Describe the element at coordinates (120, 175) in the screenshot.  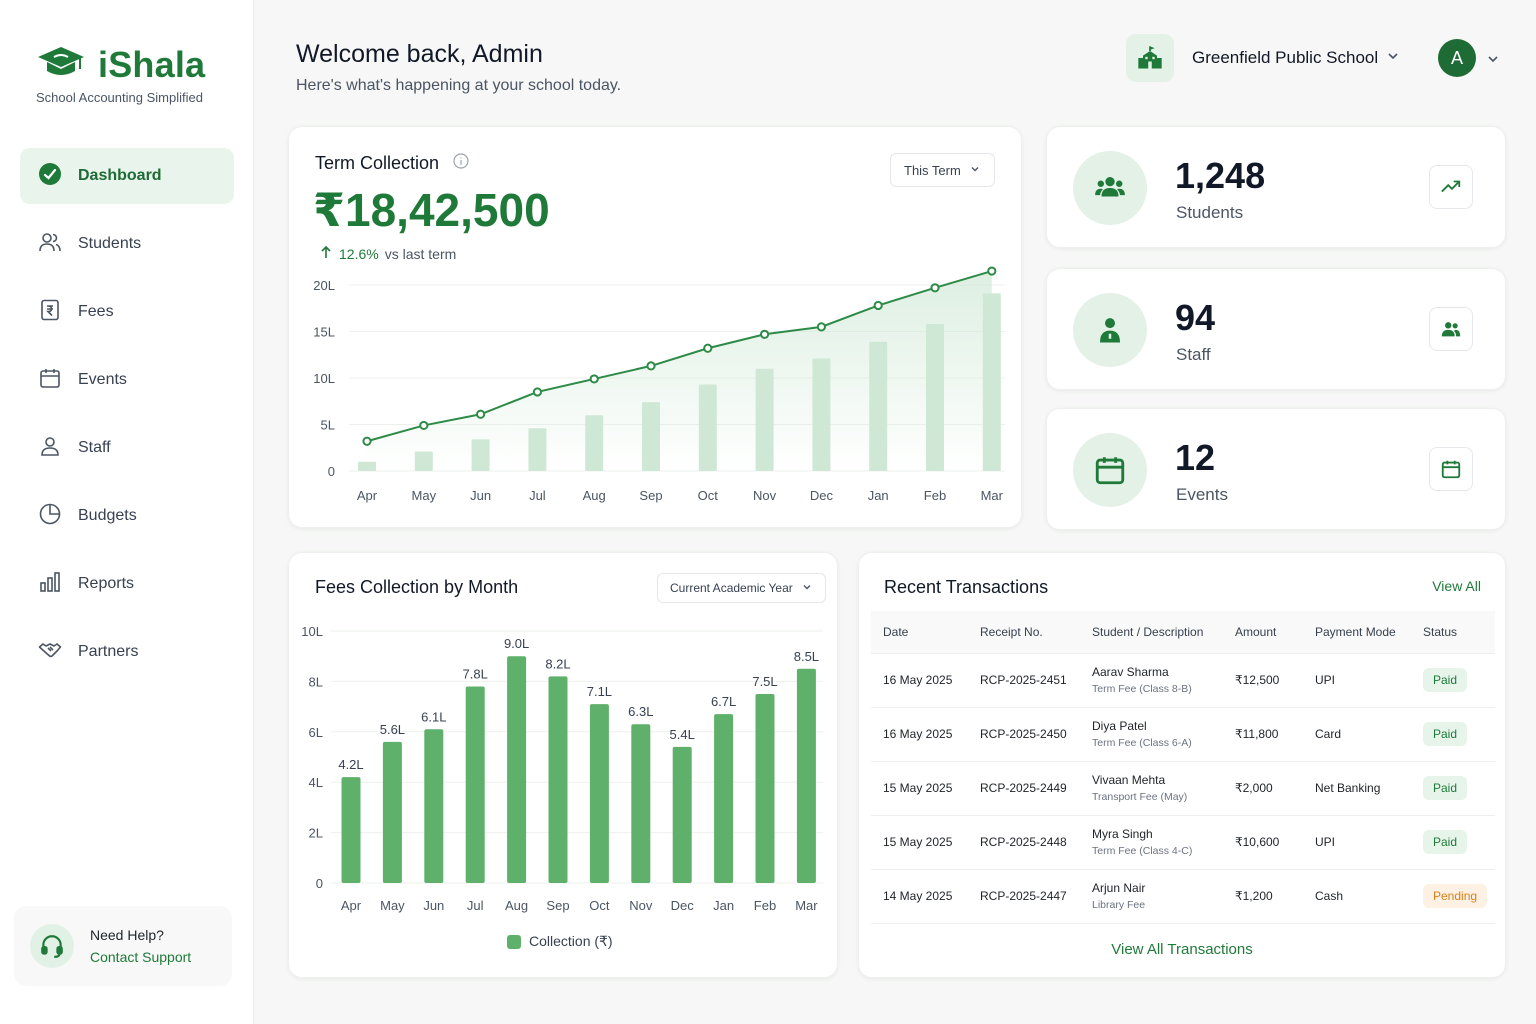
I see `sidebar-item-label: Dashboard` at that location.